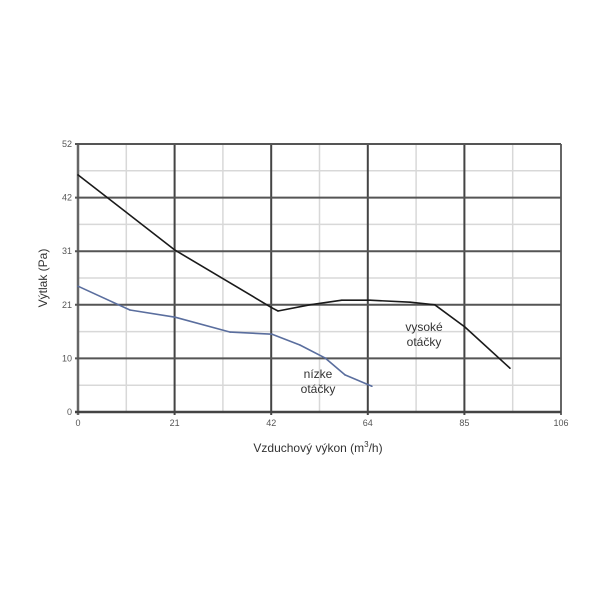 This screenshot has width=600, height=600. What do you see at coordinates (43, 278) in the screenshot?
I see `y-axis-label: Výtlak (Pa)` at bounding box center [43, 278].